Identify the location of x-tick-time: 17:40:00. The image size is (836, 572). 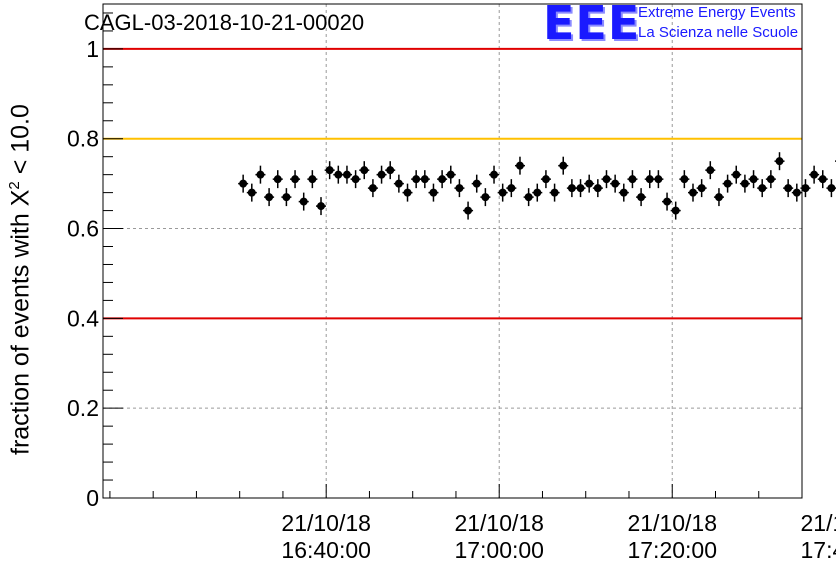
(818, 550).